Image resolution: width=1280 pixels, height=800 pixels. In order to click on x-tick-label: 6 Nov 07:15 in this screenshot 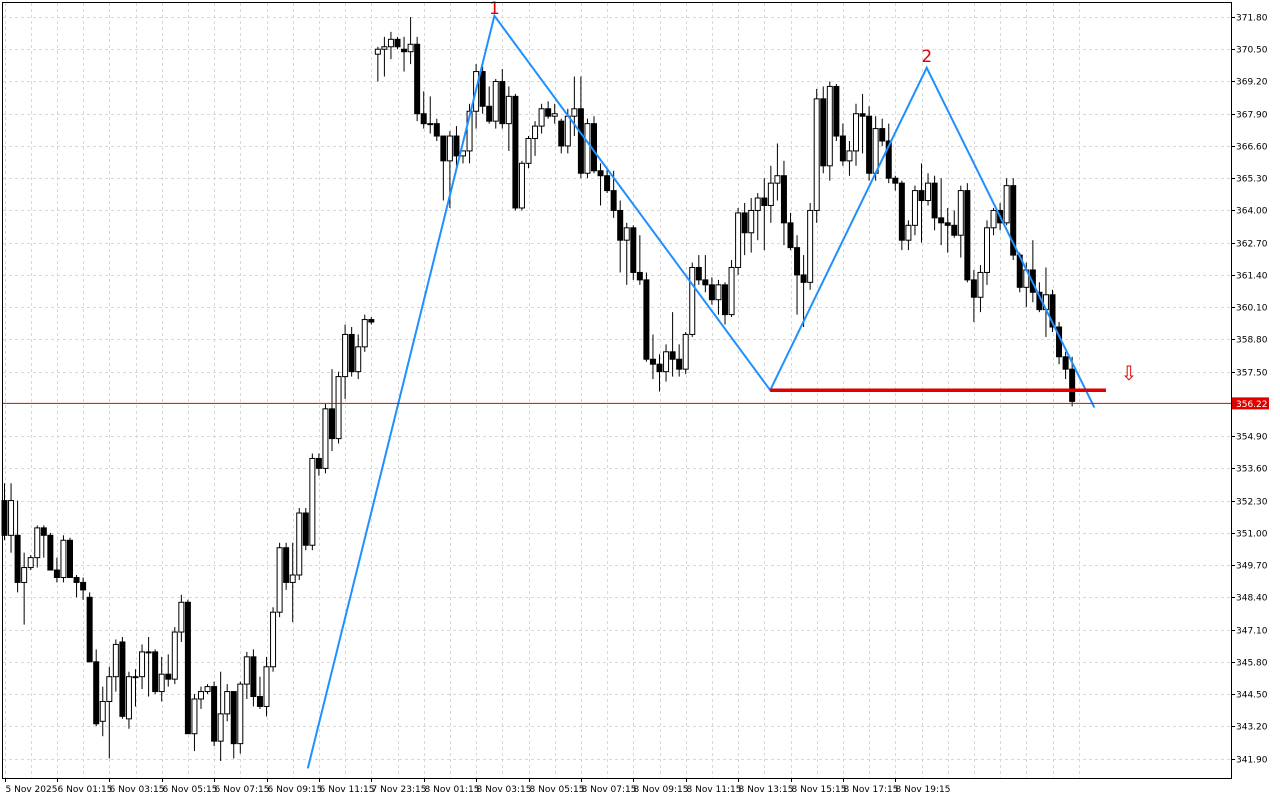, I will do `click(242, 790)`.